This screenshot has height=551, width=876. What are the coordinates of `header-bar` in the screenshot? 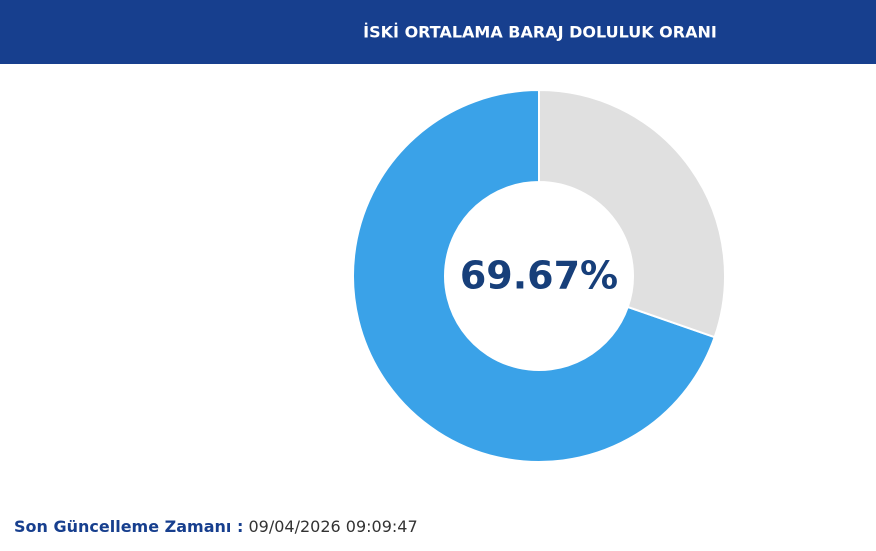 It's located at (438, 32).